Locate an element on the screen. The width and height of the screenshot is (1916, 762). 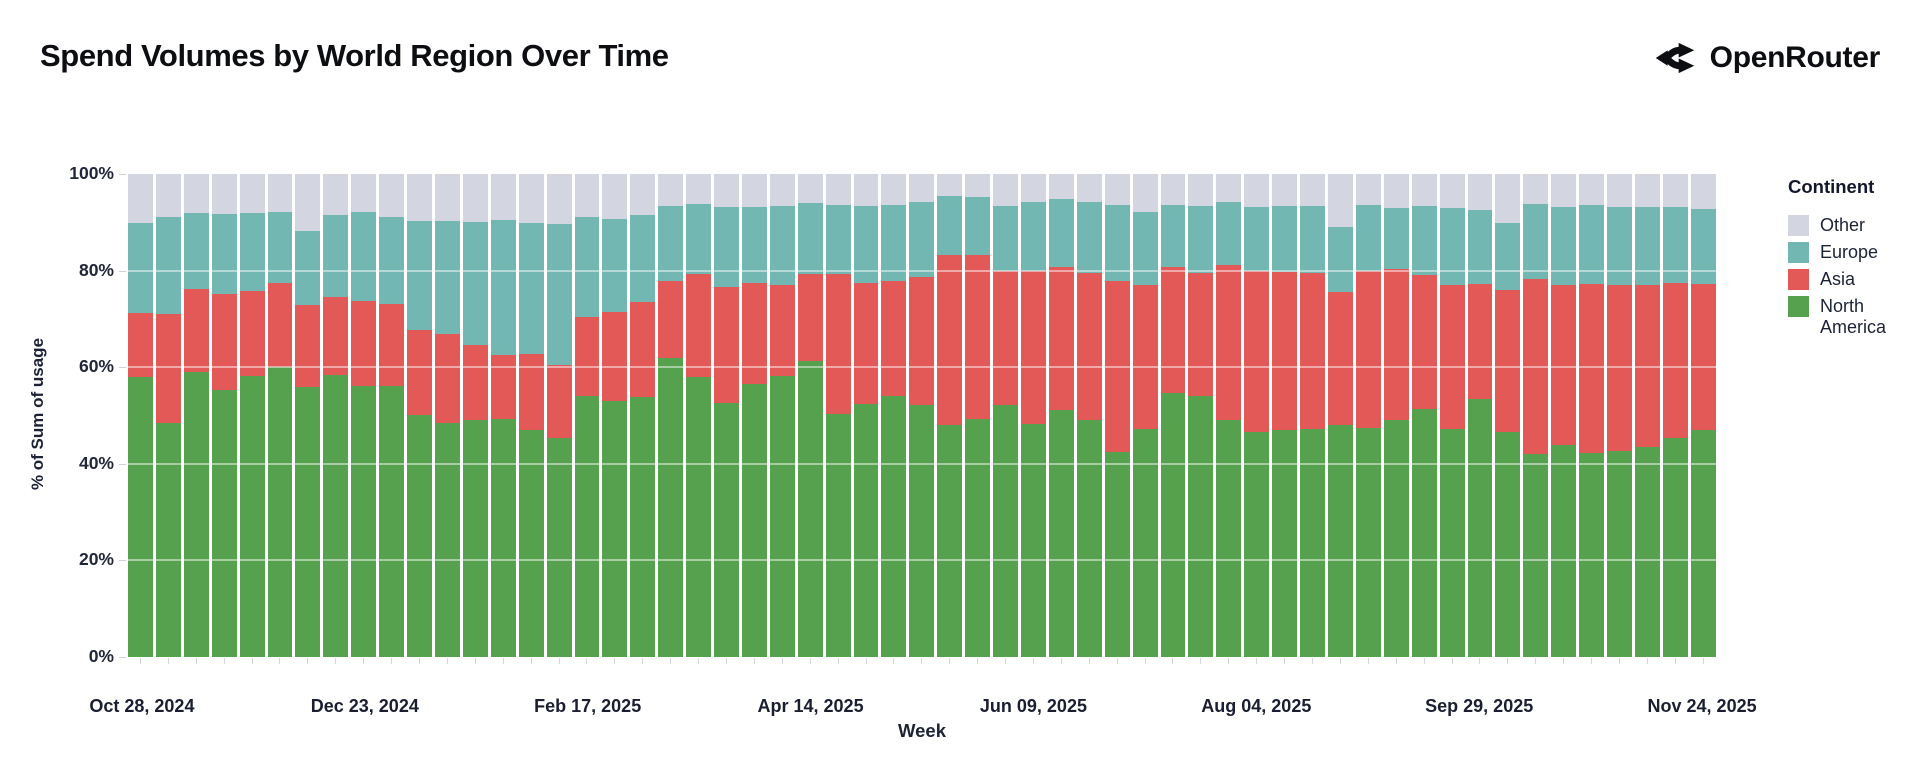
legend-item-north-america: North America is located at coordinates (1850, 317).